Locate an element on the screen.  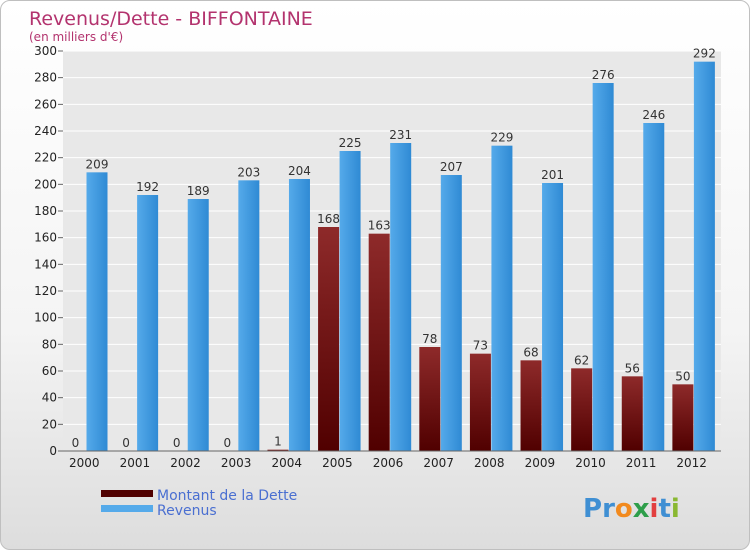
x-tick-label: 2005 is located at coordinates (337, 463).